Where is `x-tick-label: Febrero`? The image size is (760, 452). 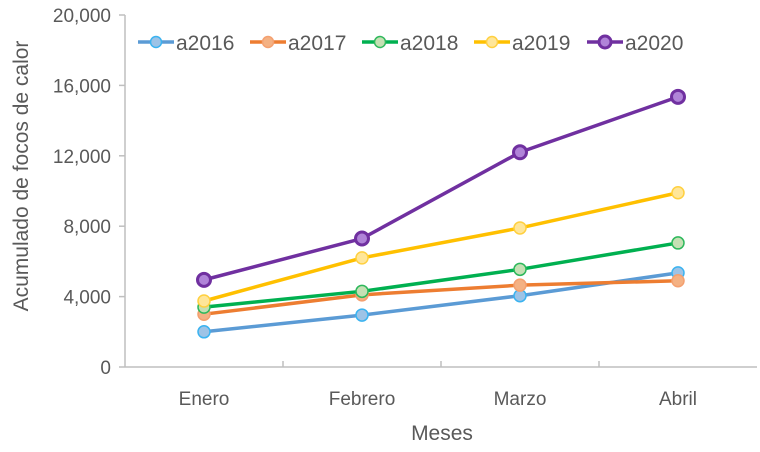
x-tick-label: Febrero is located at coordinates (362, 399).